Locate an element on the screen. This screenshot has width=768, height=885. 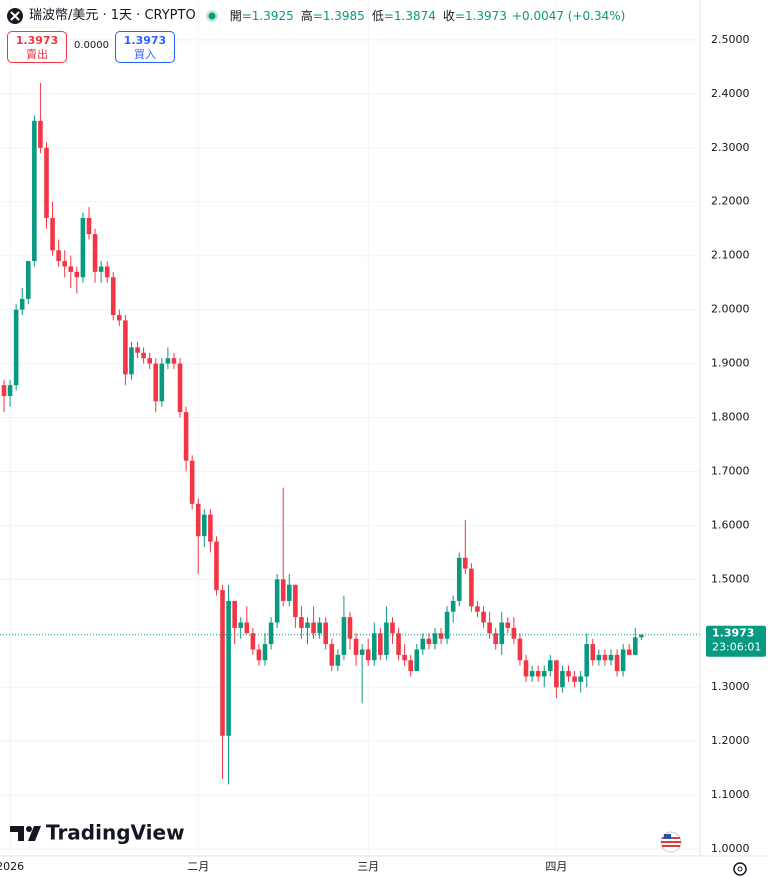
last-price-box is located at coordinates (736, 641).